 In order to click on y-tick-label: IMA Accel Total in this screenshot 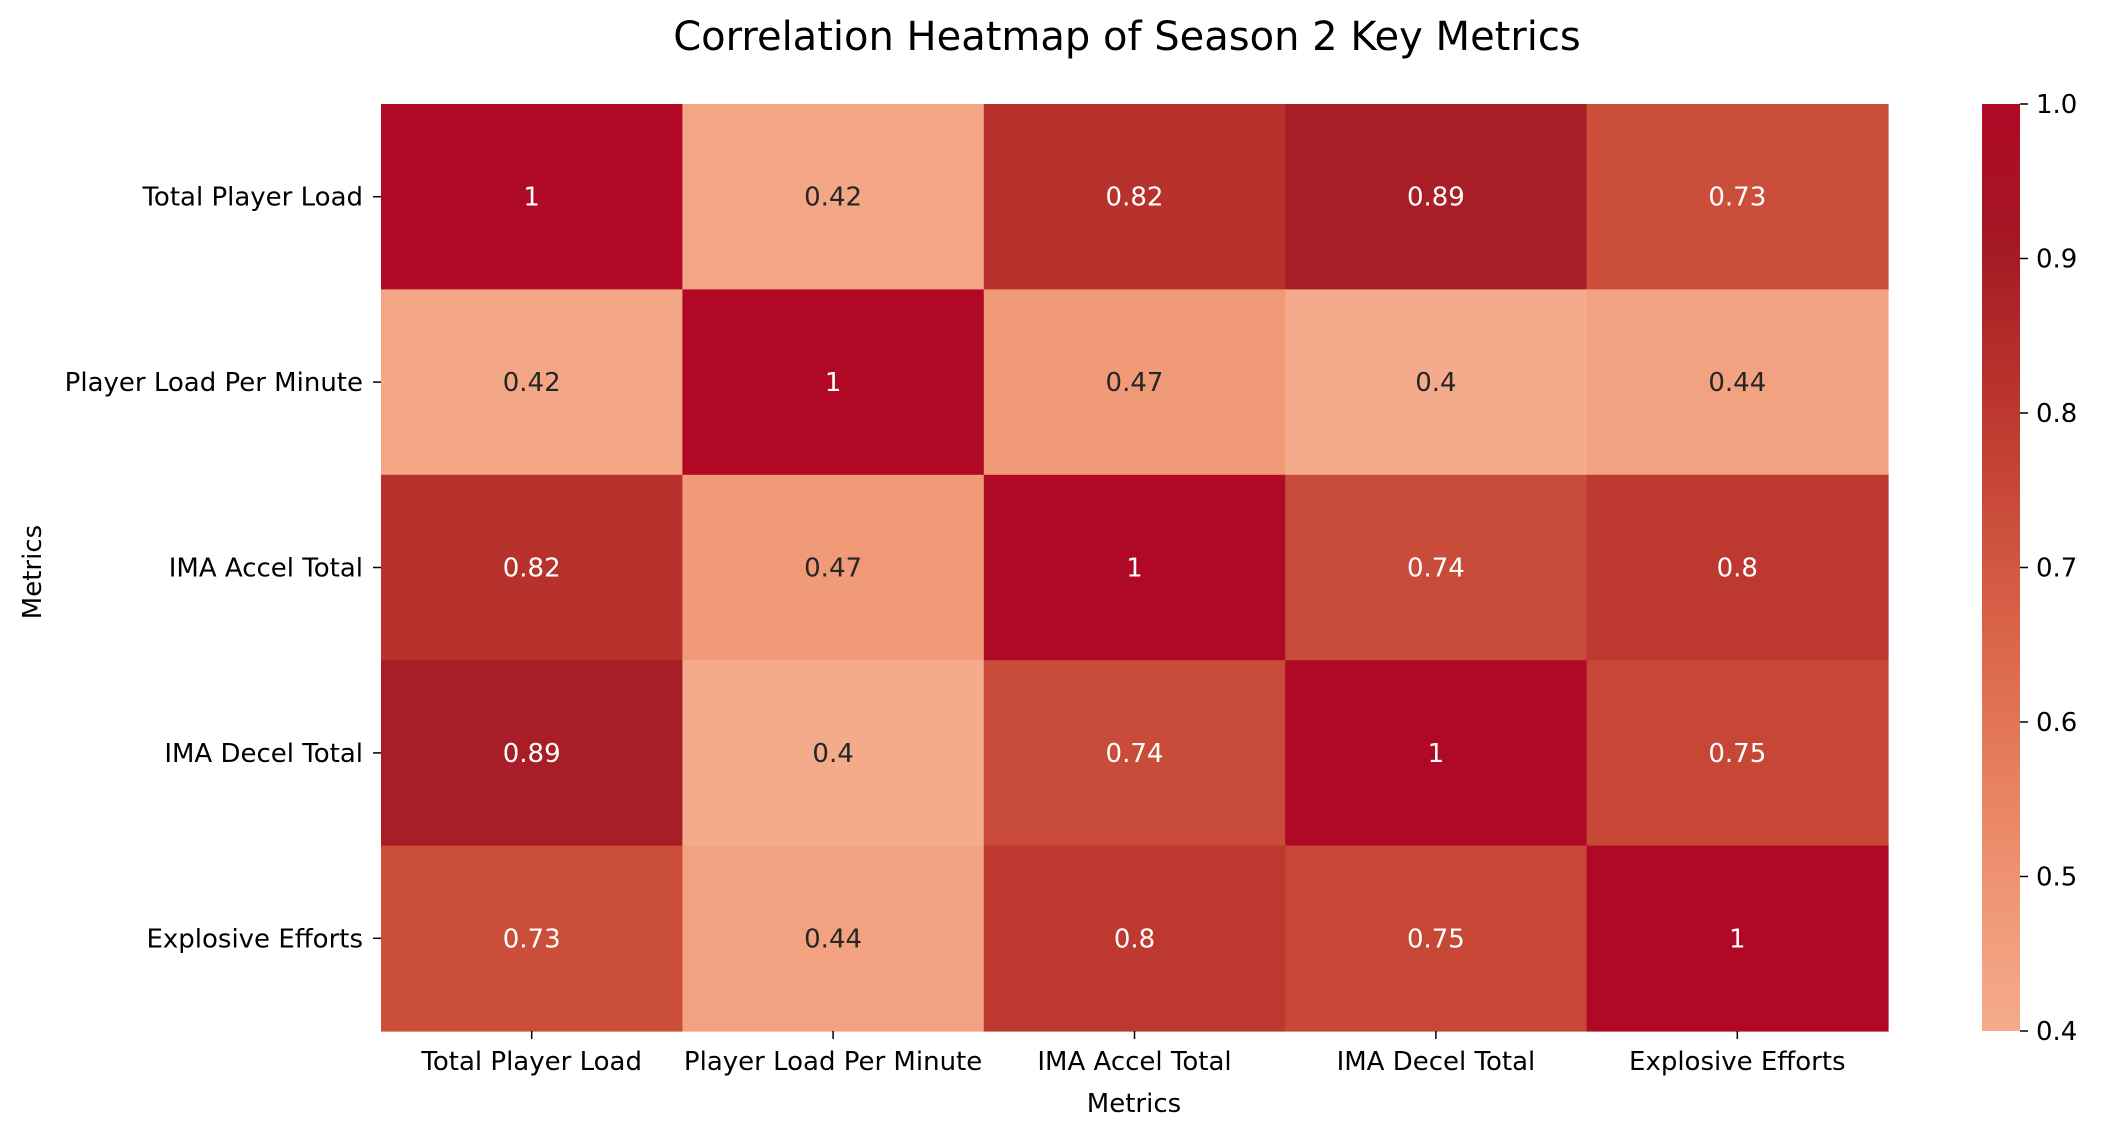, I will do `click(266, 569)`.